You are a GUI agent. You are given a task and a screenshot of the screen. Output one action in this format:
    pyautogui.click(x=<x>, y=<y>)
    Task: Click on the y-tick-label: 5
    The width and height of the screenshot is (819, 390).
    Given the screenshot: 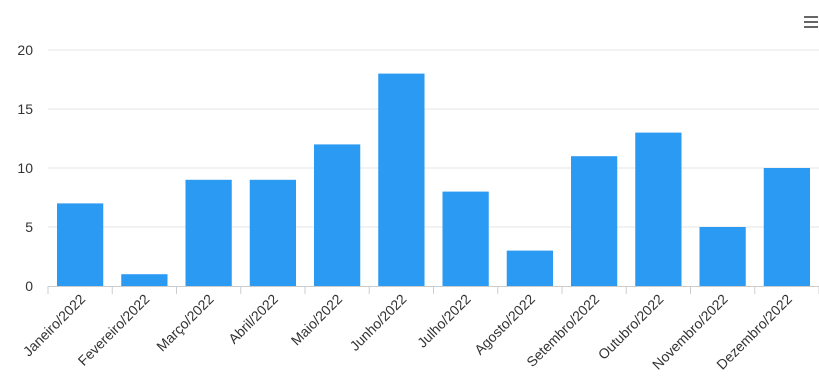 What is the action you would take?
    pyautogui.click(x=29, y=227)
    